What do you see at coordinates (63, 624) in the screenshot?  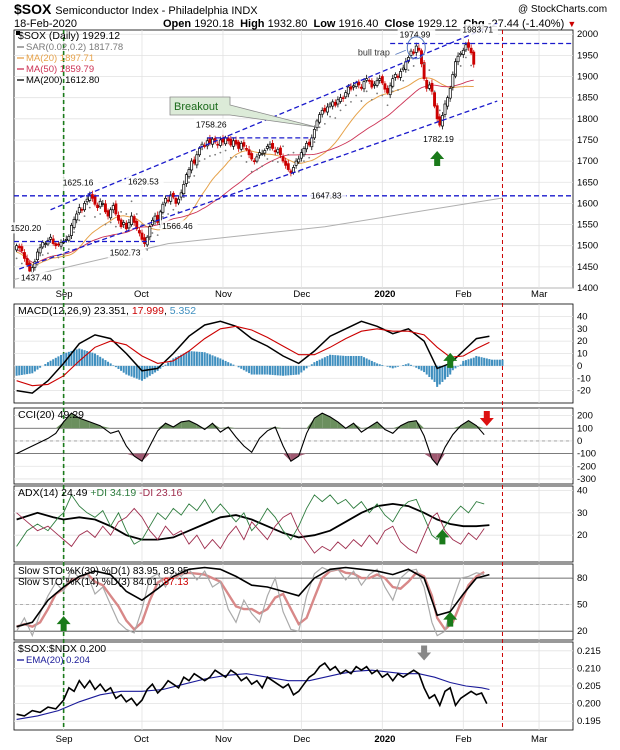 I see `sto-buy-arrow-icon-0-shape` at bounding box center [63, 624].